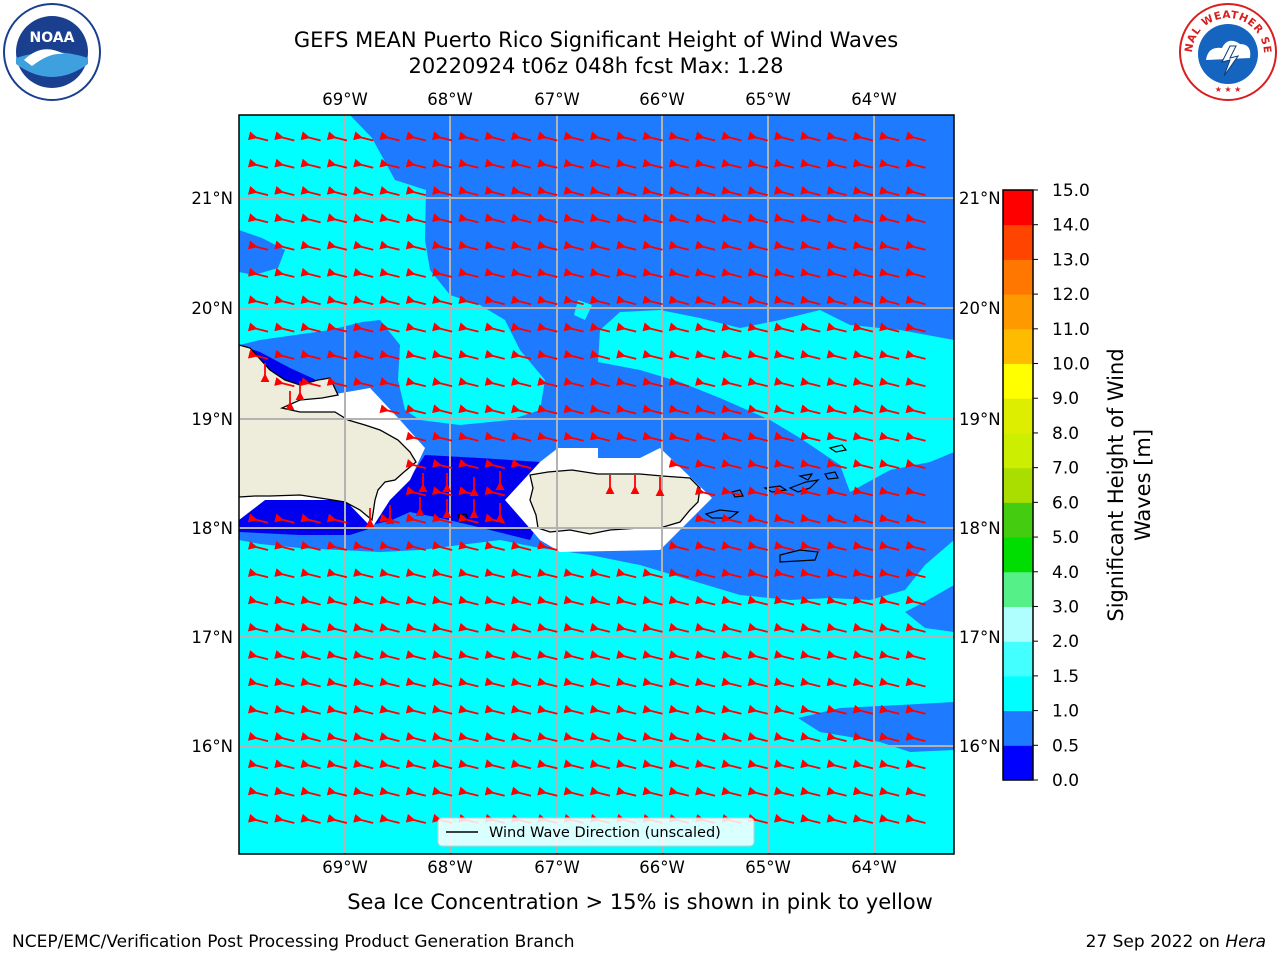 The image size is (1280, 960). I want to click on land-vieques, so click(722, 514).